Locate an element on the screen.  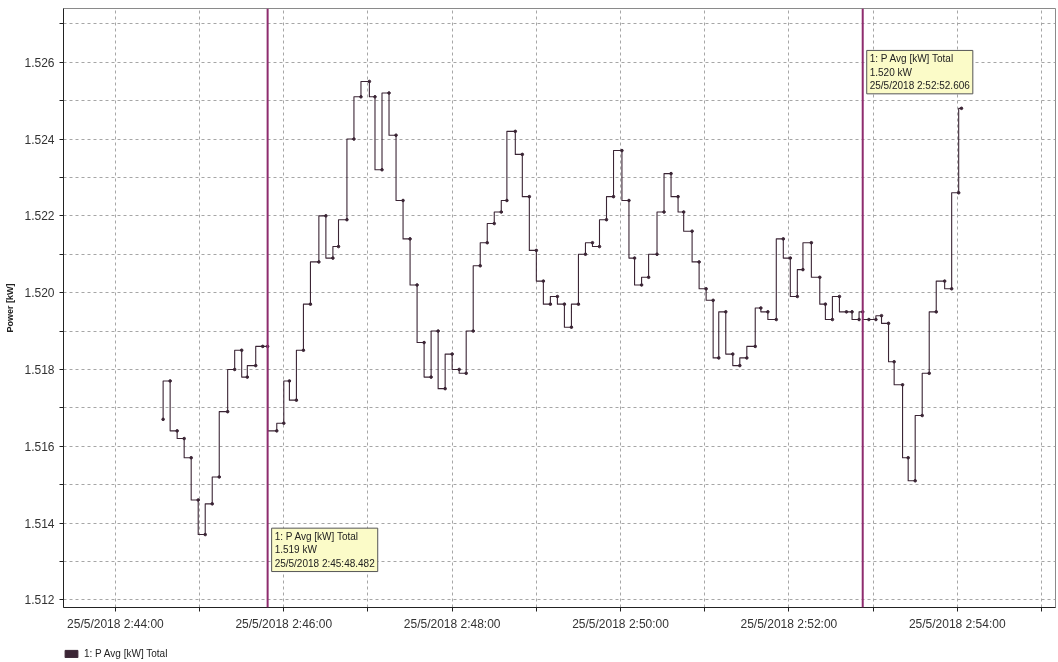
y-tick-label: 1.512 is located at coordinates (39, 600).